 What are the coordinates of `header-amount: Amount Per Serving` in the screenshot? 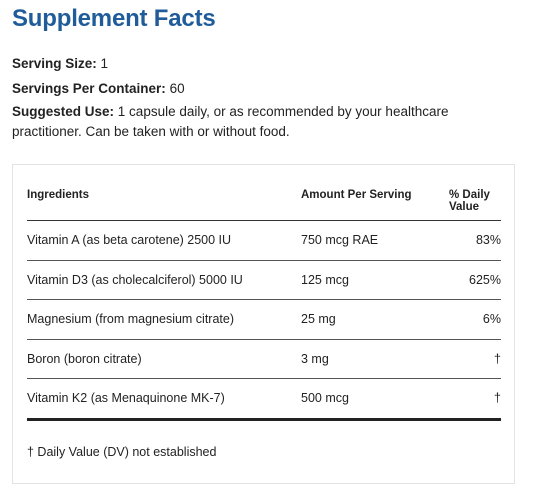 It's located at (375, 200).